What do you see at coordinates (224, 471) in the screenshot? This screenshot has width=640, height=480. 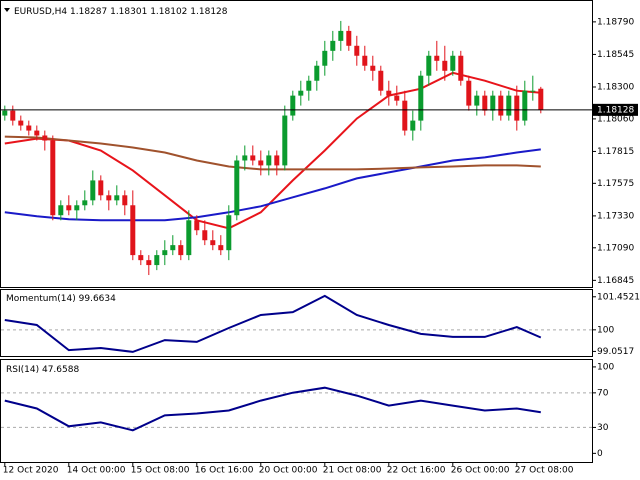 I see `x-tick-label: 16 Oct 16:00` at bounding box center [224, 471].